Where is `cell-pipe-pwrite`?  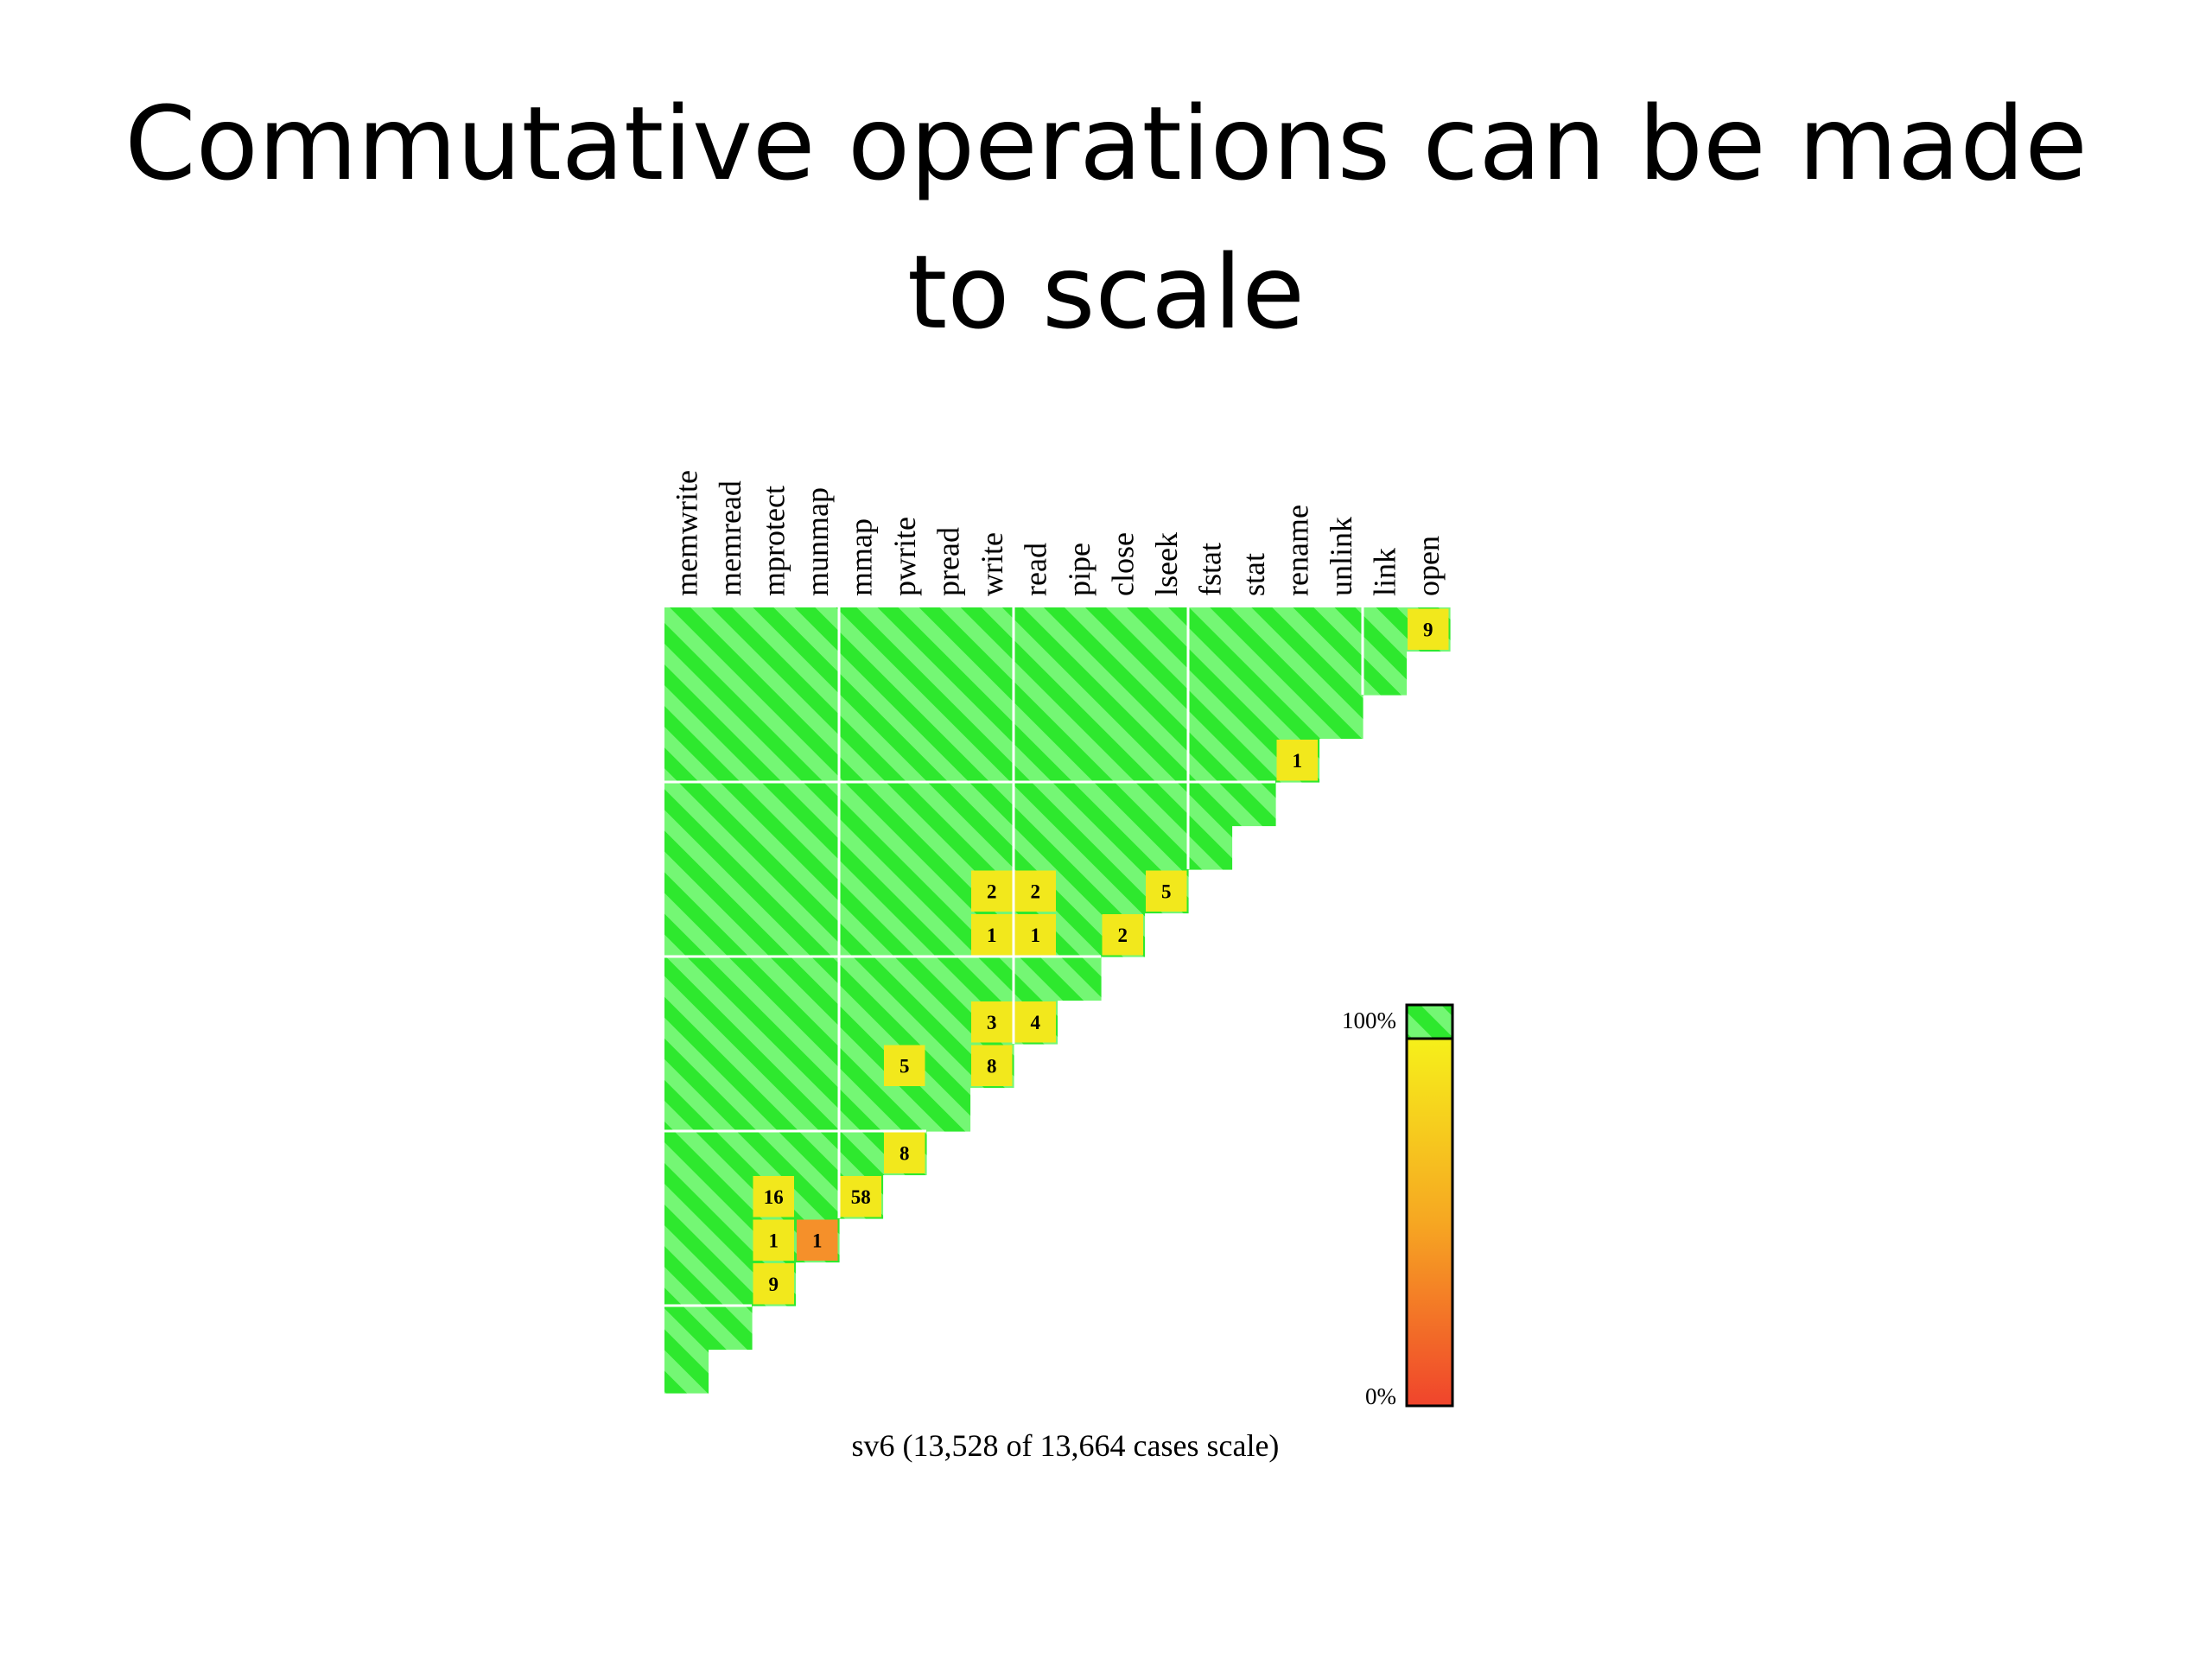
cell-pipe-pwrite is located at coordinates (905, 979).